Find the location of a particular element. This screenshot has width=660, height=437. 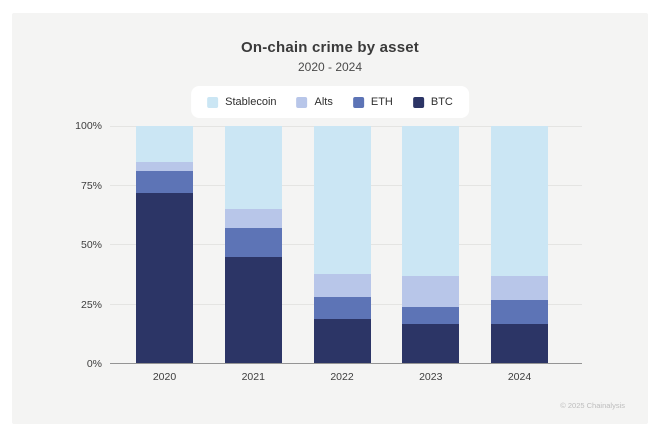

legend-label-alts: Alts is located at coordinates (323, 102).